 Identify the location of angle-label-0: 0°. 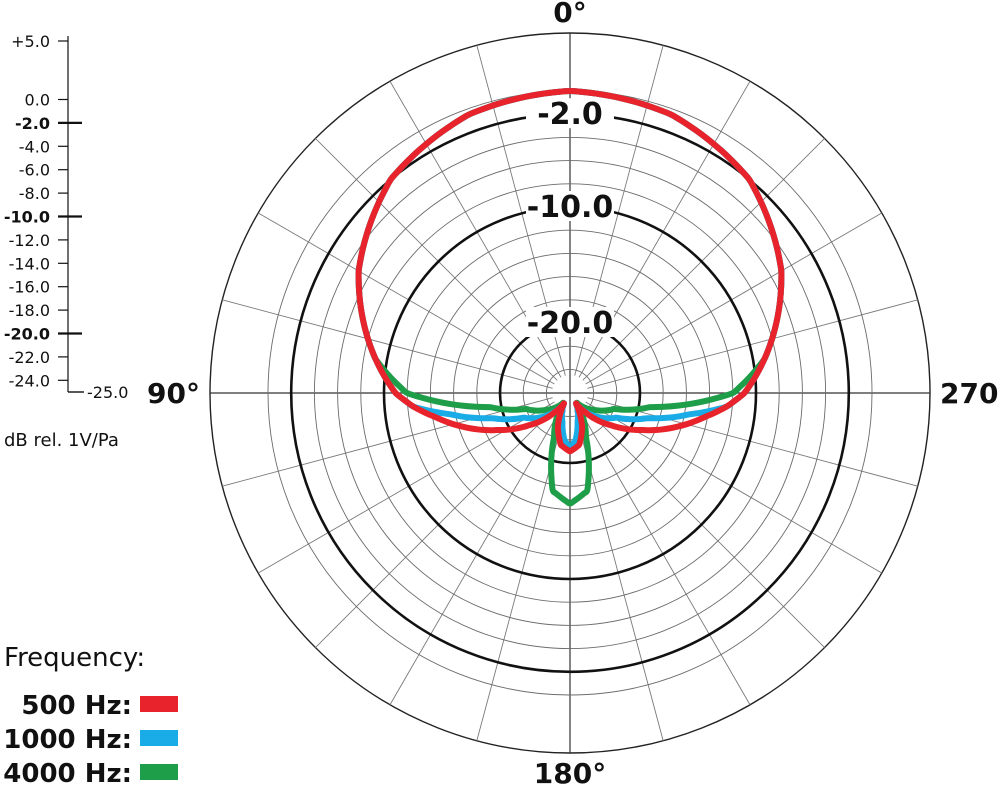
(569, 14).